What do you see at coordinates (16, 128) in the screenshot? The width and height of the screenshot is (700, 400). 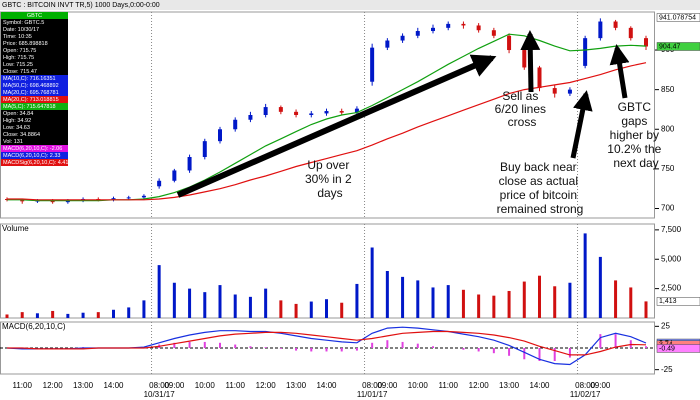 I see `info-text: Low: 34.63` at bounding box center [16, 128].